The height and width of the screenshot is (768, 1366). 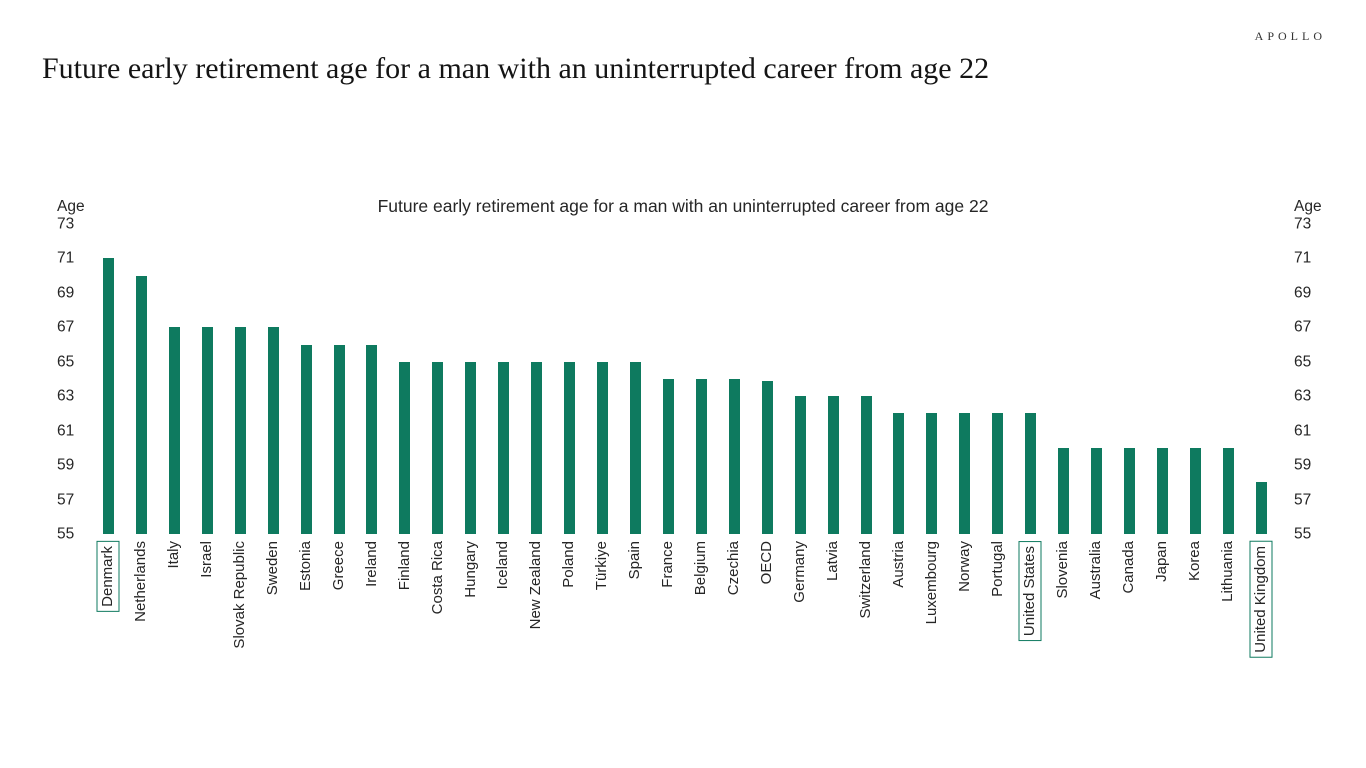 I want to click on bar-greece, so click(x=339, y=439).